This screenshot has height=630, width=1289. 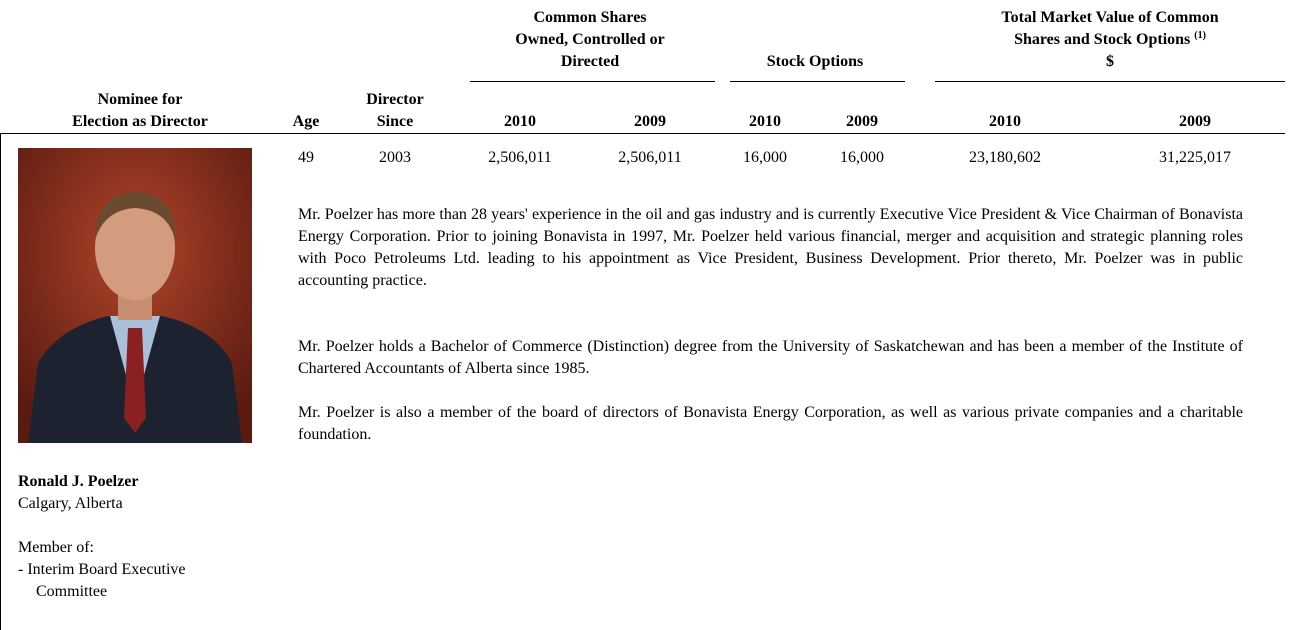 I want to click on header-line: Director, so click(x=395, y=99).